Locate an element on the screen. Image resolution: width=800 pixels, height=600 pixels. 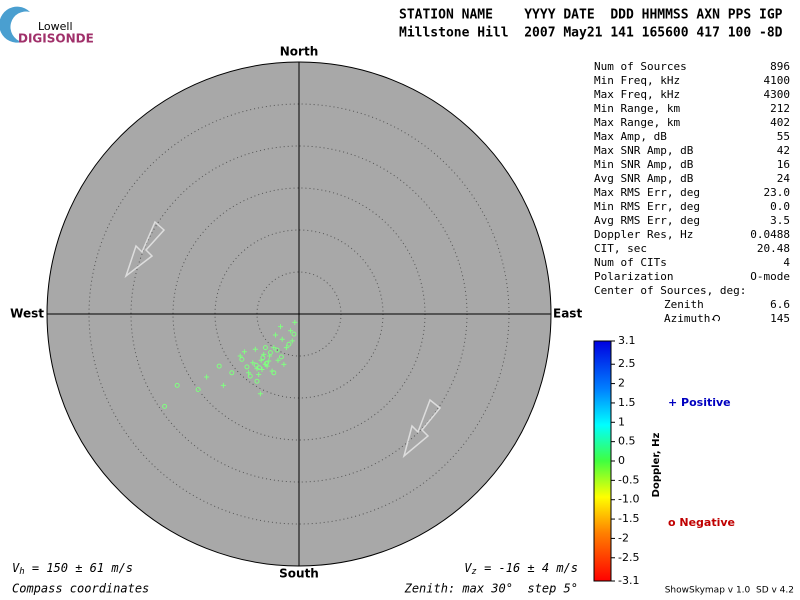
stat-value: 55 is located at coordinates (783, 136).